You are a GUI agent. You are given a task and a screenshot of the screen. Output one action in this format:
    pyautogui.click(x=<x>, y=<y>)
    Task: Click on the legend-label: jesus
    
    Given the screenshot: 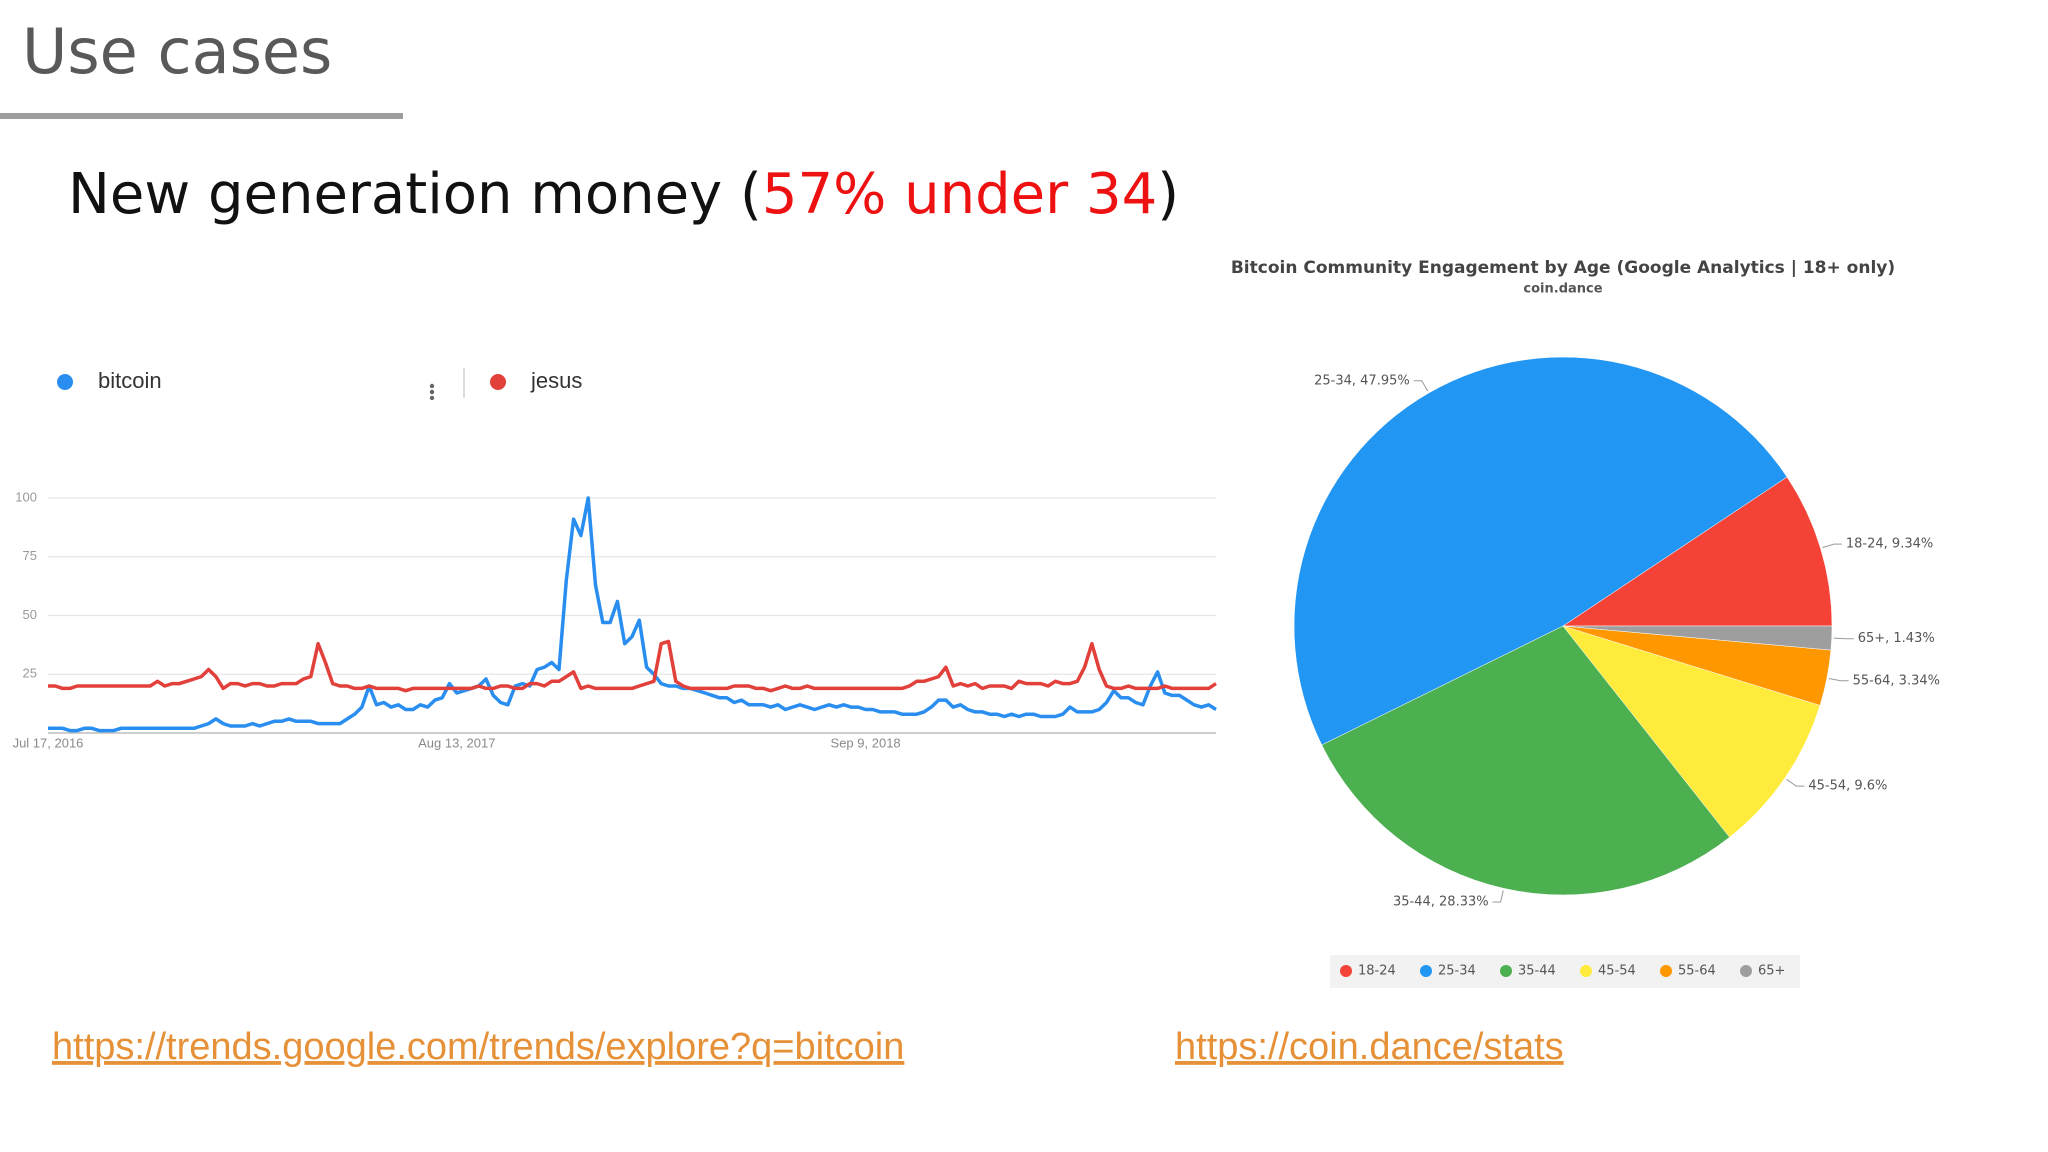 What is the action you would take?
    pyautogui.click(x=556, y=380)
    